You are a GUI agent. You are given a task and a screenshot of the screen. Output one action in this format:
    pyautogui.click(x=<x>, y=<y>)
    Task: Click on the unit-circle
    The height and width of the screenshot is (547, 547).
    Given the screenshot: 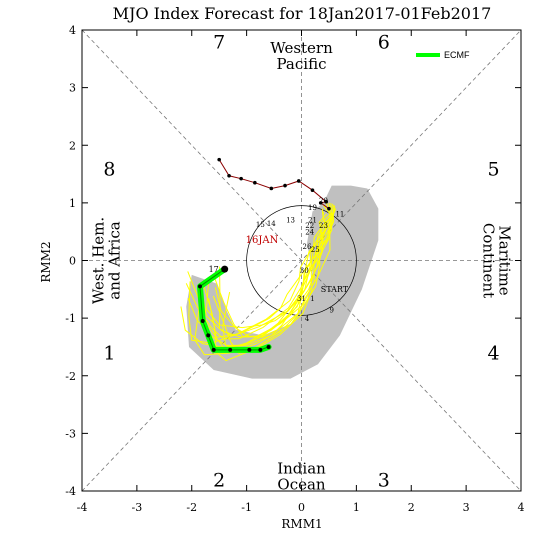 What is the action you would take?
    pyautogui.click(x=301, y=260)
    